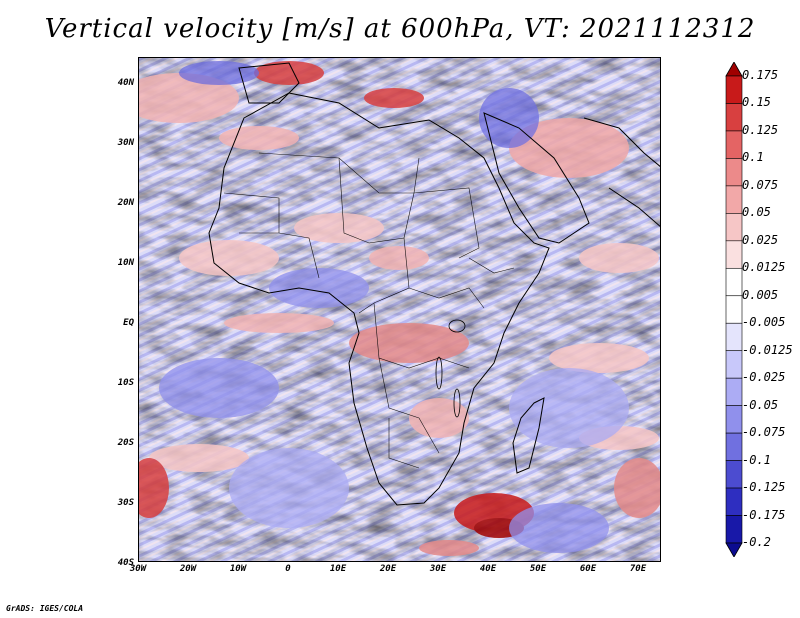  Describe the element at coordinates (760, 239) in the screenshot. I see `colorbar-level-label: 0.025` at that location.